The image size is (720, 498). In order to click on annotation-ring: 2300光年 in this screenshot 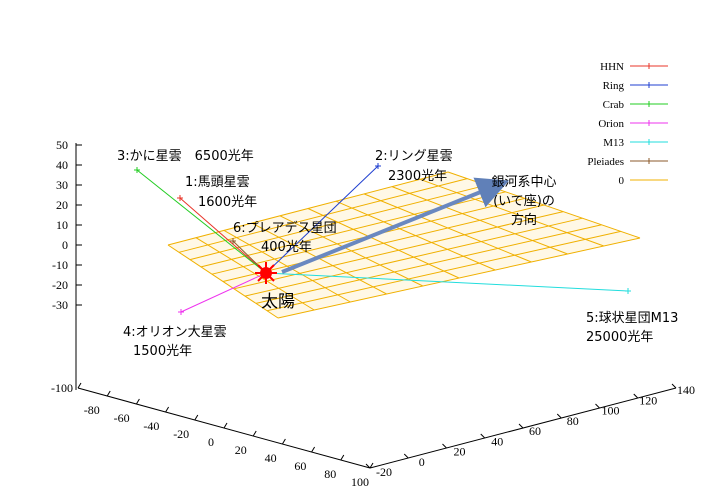, I will do `click(417, 176)`.